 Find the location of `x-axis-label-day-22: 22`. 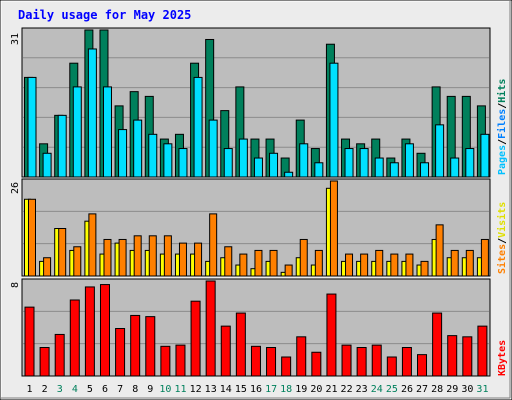

x-axis-label-day-22: 22 is located at coordinates (347, 389).